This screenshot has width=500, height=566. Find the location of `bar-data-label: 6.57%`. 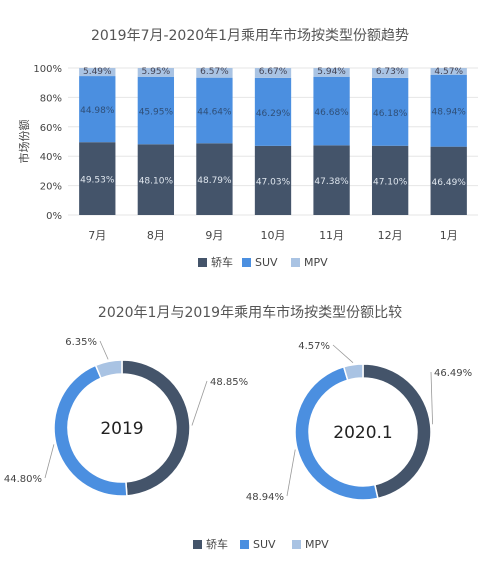

bar-data-label: 6.57% is located at coordinates (214, 72).